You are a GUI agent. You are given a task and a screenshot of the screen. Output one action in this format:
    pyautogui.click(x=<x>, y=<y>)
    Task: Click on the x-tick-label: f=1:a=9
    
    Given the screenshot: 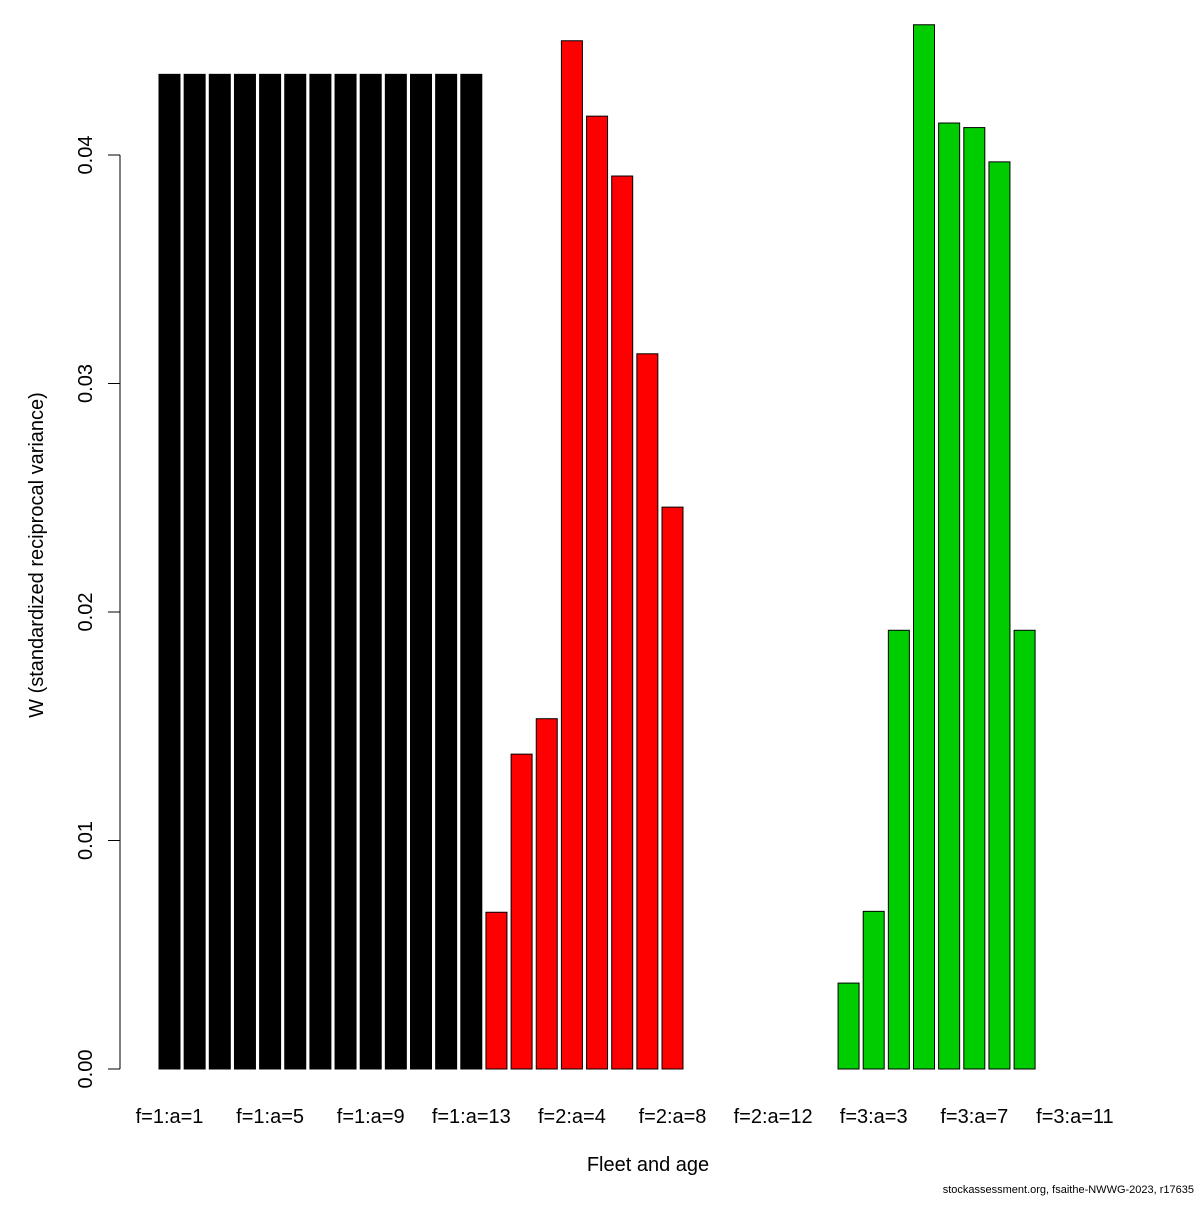 What is the action you would take?
    pyautogui.click(x=371, y=1117)
    